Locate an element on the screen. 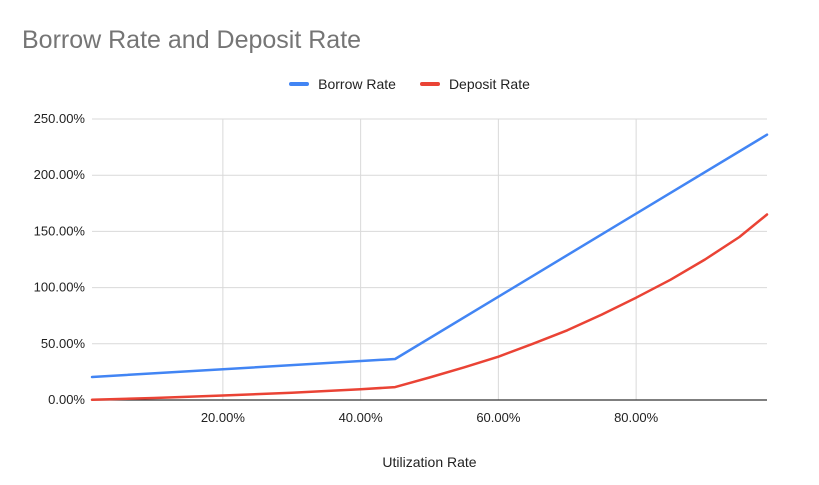 The height and width of the screenshot is (485, 819). legend-swatch-borrow-rate is located at coordinates (299, 84).